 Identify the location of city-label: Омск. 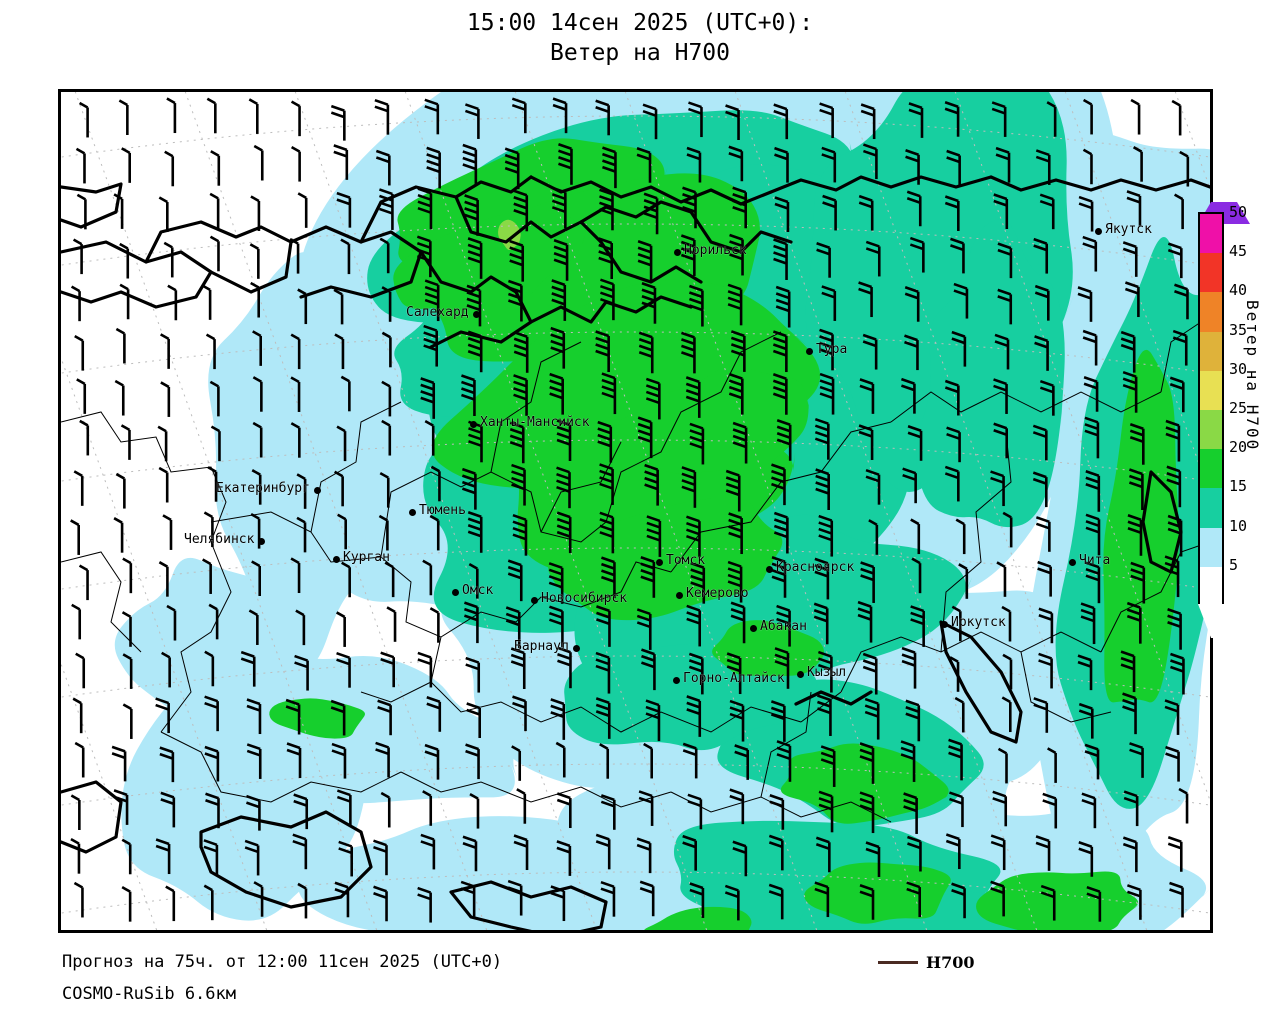
(478, 590).